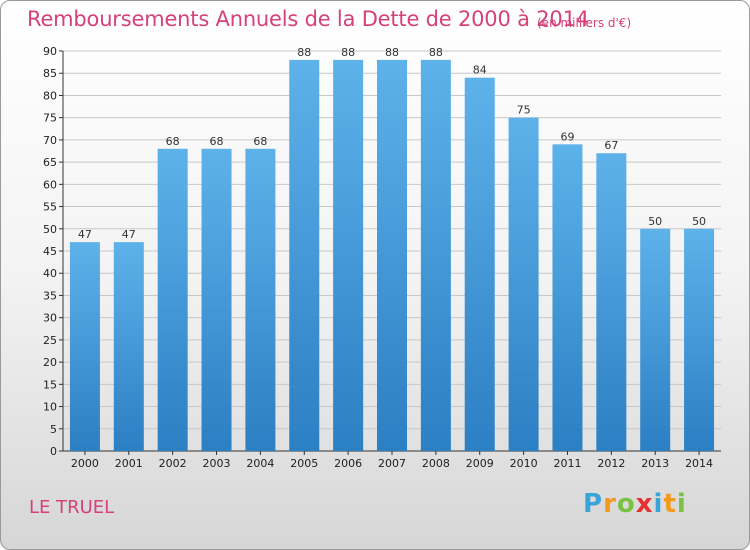 The image size is (750, 550). What do you see at coordinates (567, 463) in the screenshot?
I see `x-tick-label: 2011` at bounding box center [567, 463].